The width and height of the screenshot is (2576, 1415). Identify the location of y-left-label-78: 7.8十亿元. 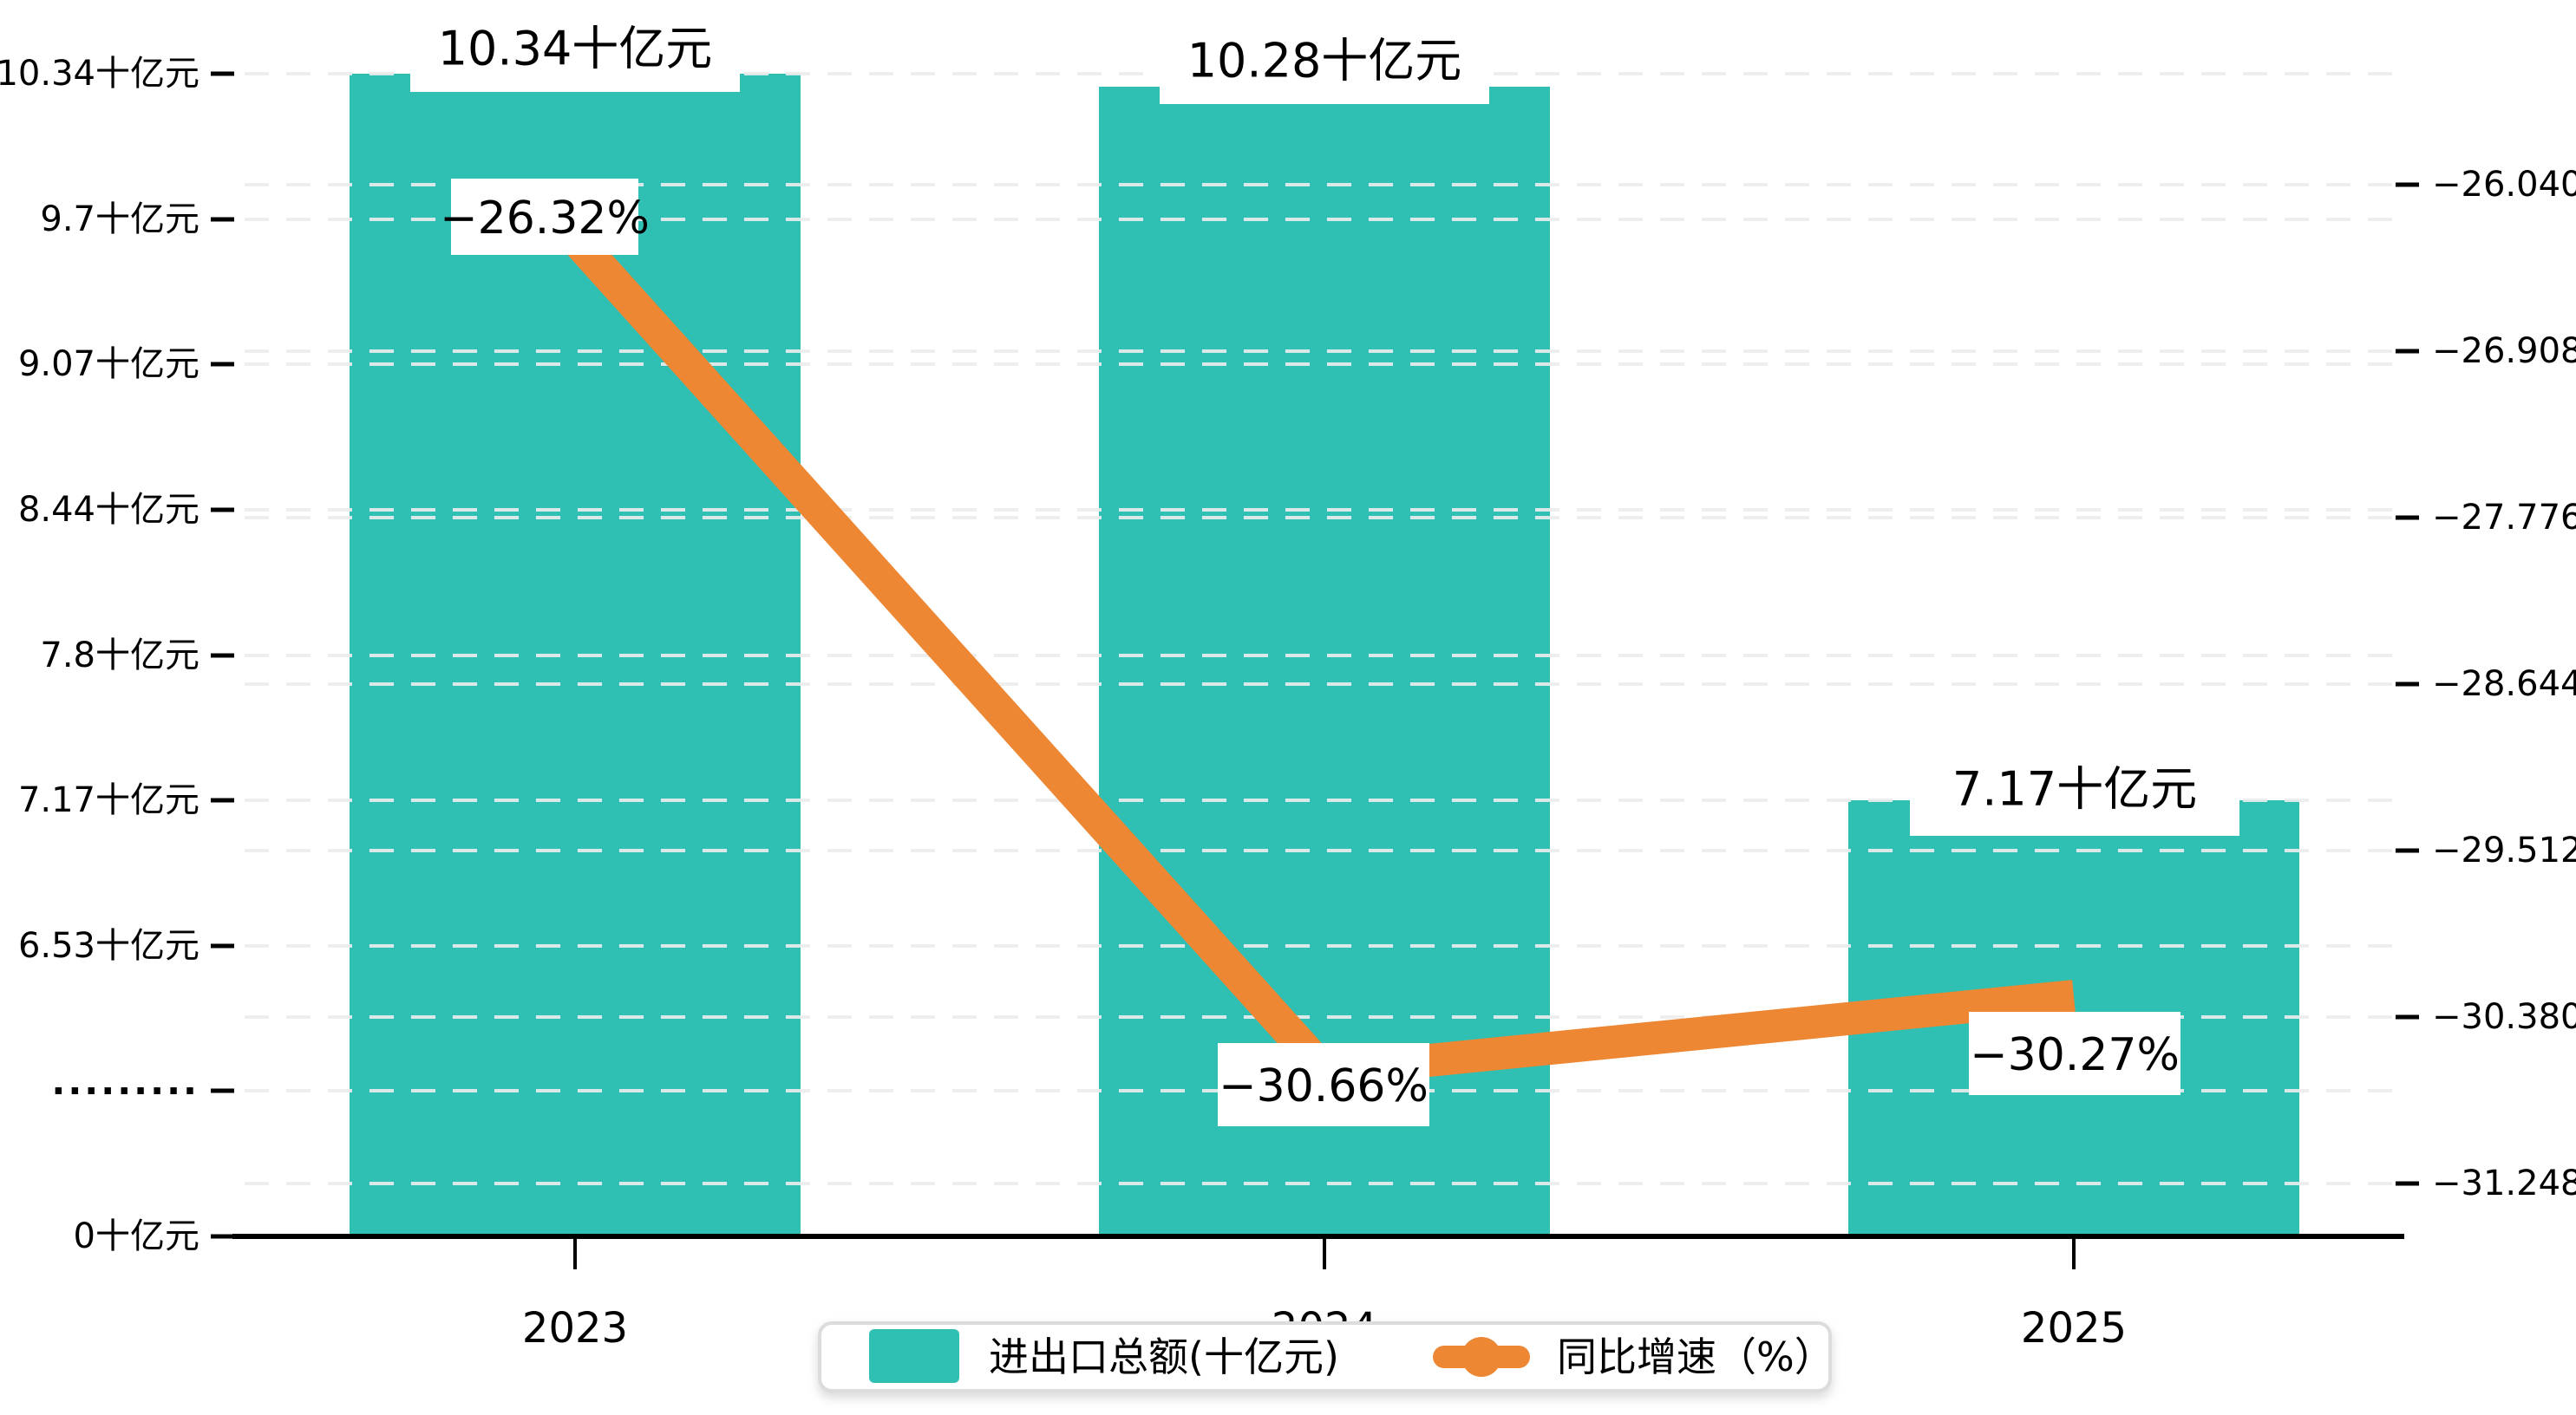
(119, 655).